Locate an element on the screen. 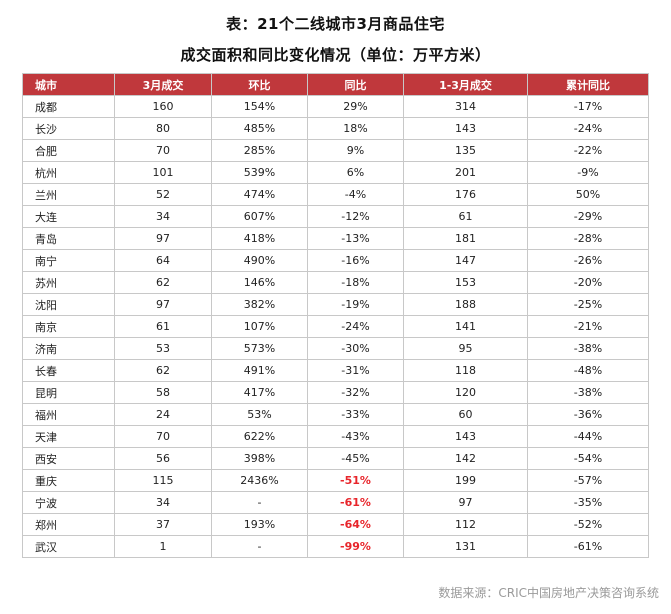 This screenshot has height=614, width=671. cell-yoy: 18% is located at coordinates (355, 128).